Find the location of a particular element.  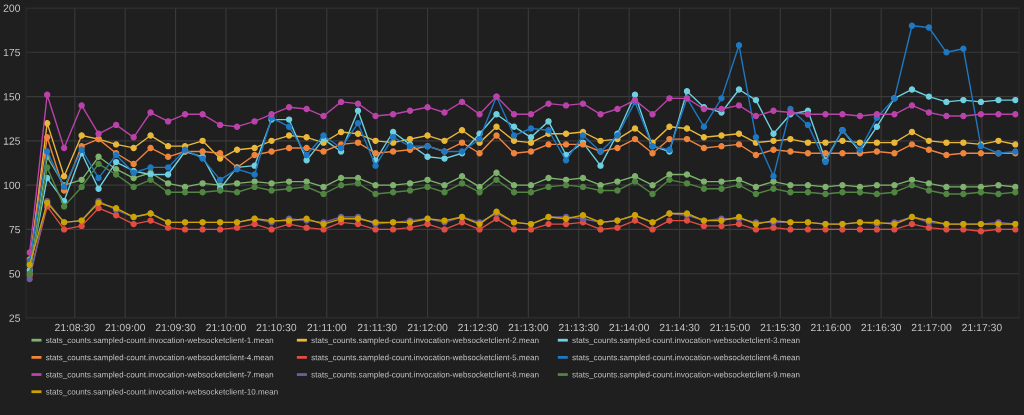

x-tick-label: 21:17:30 is located at coordinates (982, 327).